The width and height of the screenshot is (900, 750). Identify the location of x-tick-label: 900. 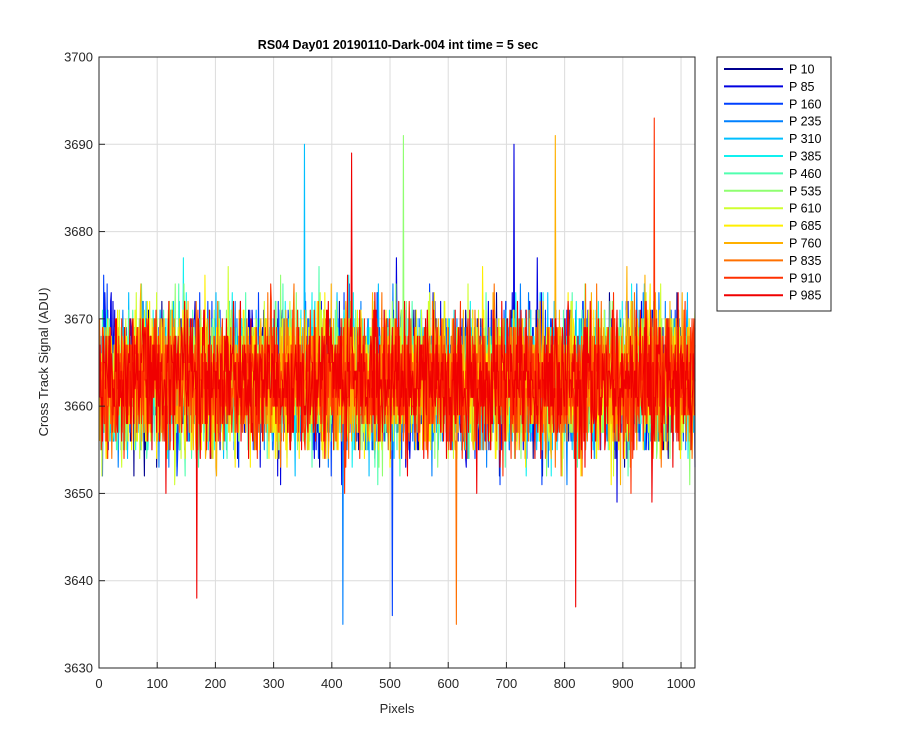
(623, 683).